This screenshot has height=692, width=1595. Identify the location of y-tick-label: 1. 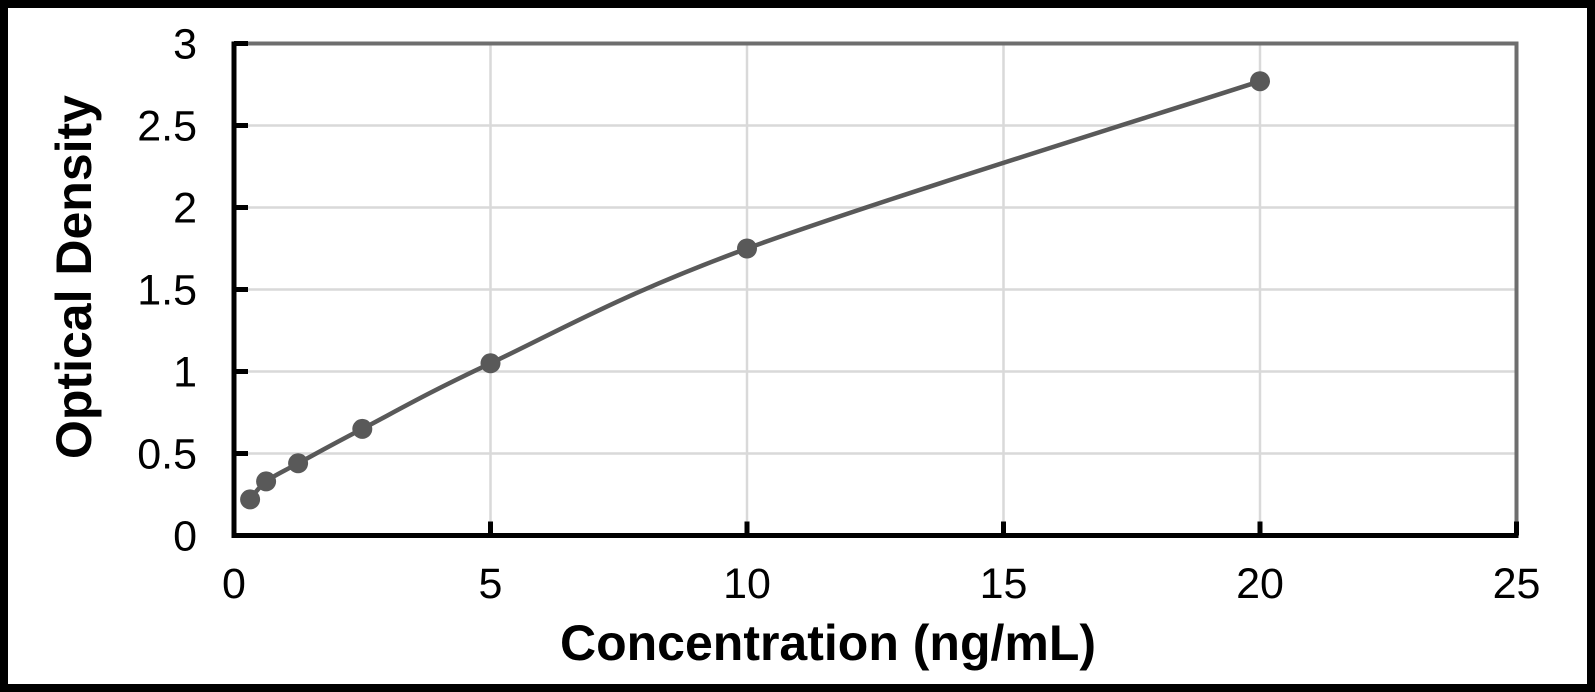
(185, 373).